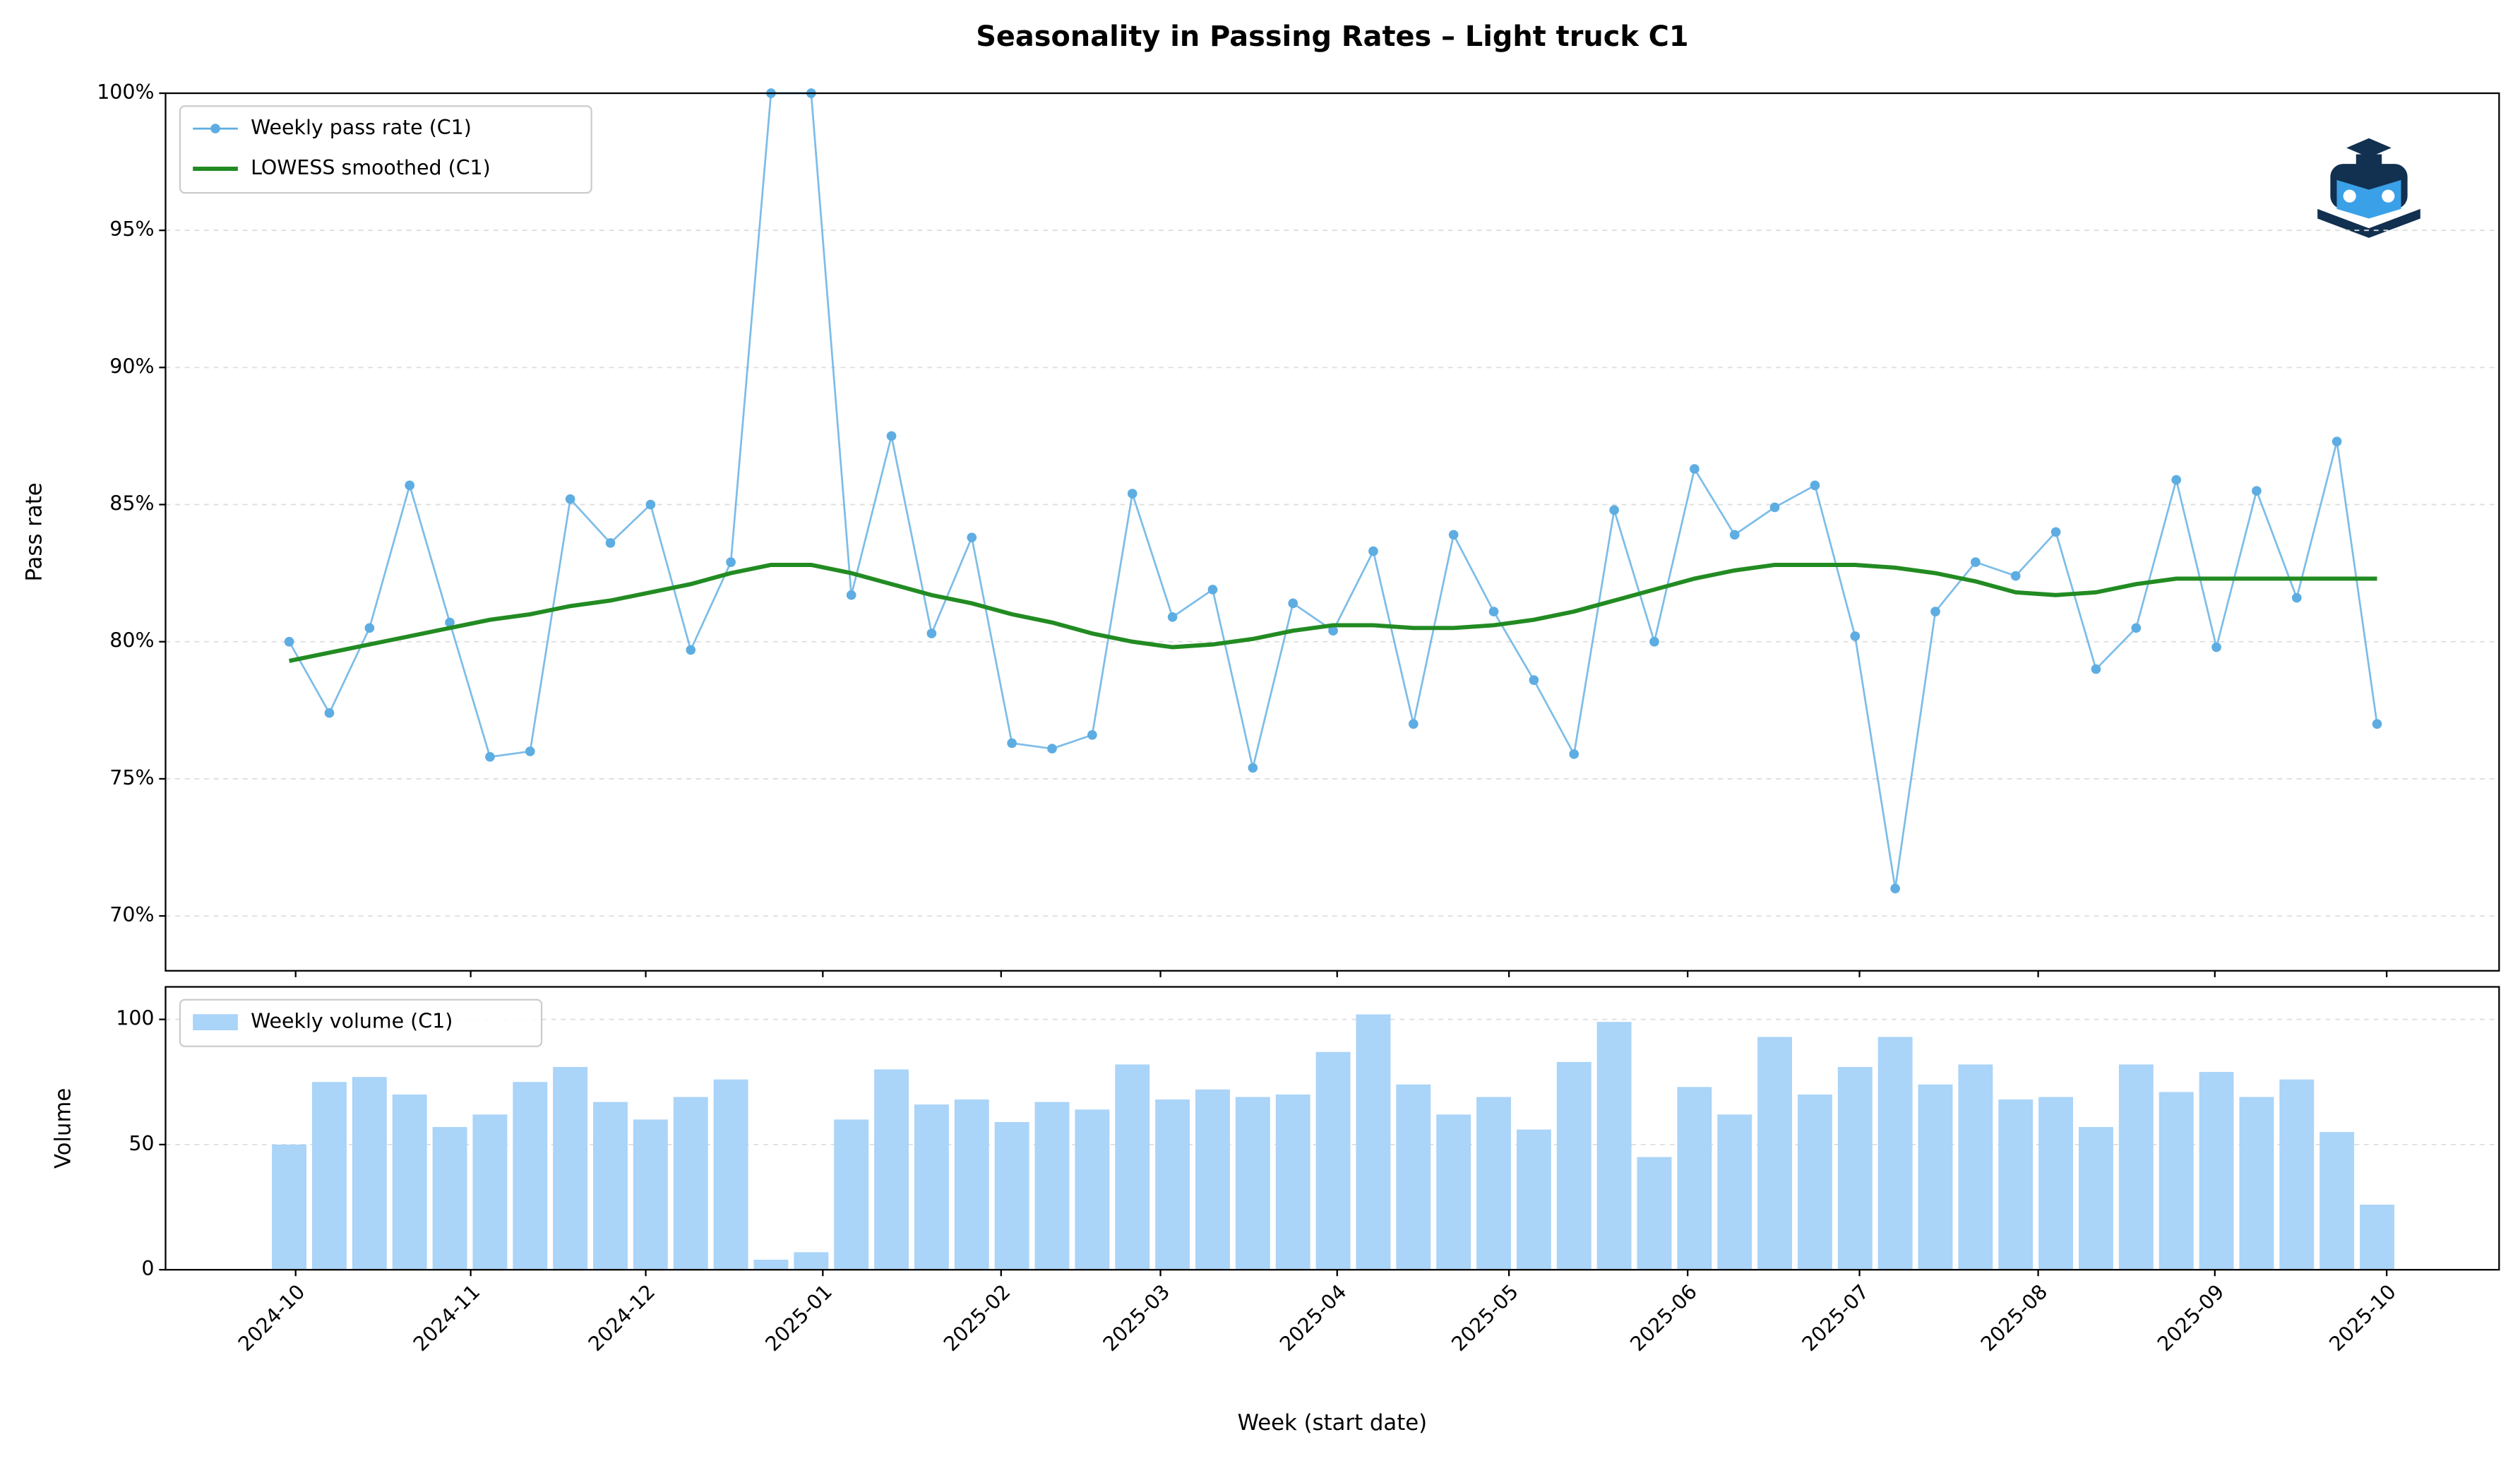 Image resolution: width=2520 pixels, height=1461 pixels. What do you see at coordinates (34, 531) in the screenshot?
I see `y-axis-label: Pass rate` at bounding box center [34, 531].